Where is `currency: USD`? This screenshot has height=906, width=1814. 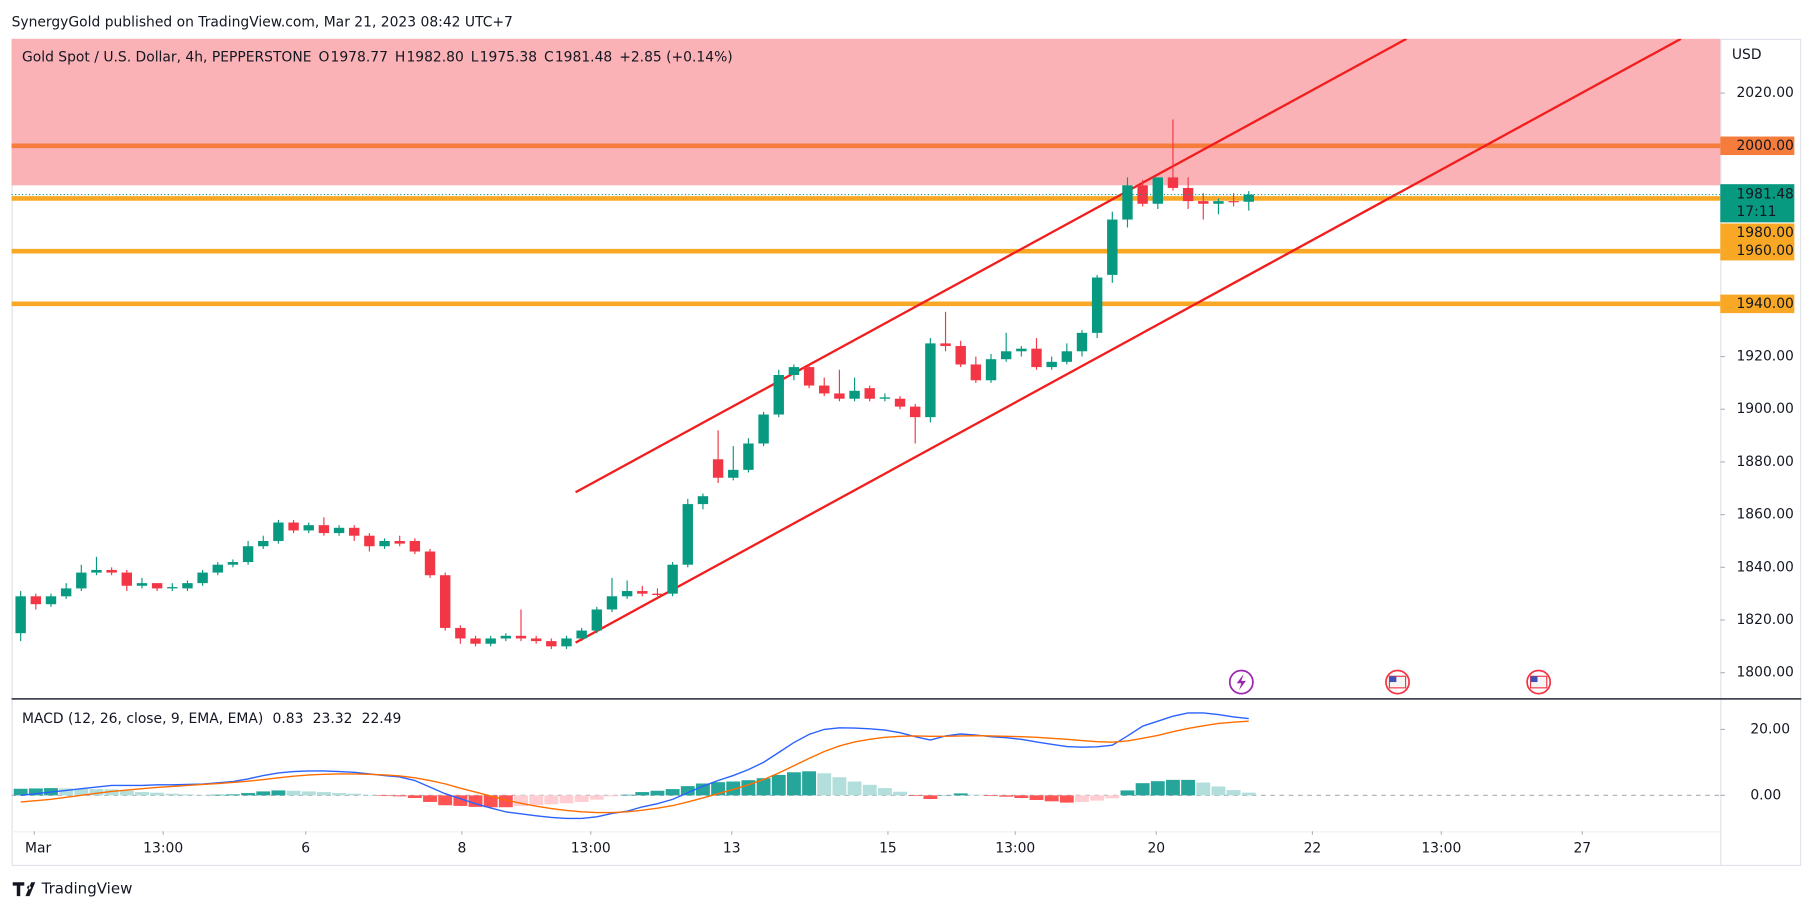 currency: USD is located at coordinates (1747, 55).